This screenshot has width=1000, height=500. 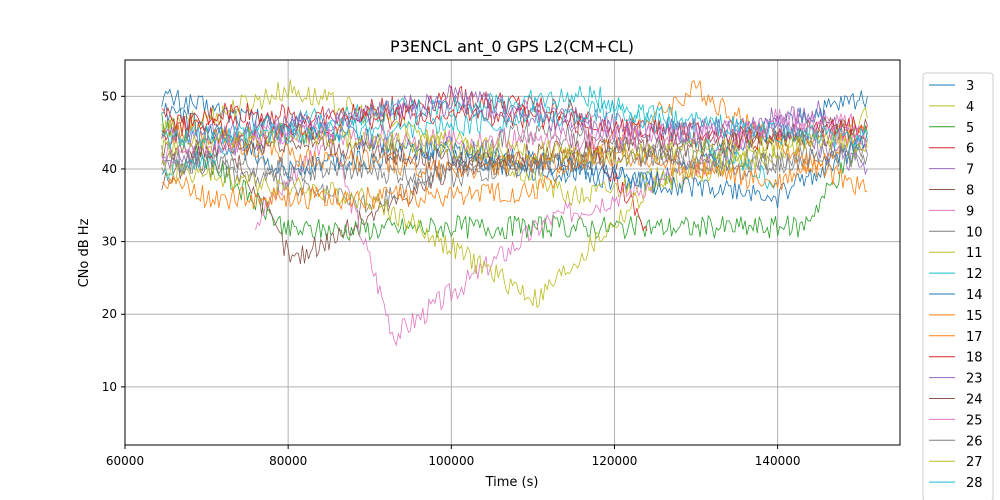 I want to click on y-tick-label: 40, so click(x=109, y=169).